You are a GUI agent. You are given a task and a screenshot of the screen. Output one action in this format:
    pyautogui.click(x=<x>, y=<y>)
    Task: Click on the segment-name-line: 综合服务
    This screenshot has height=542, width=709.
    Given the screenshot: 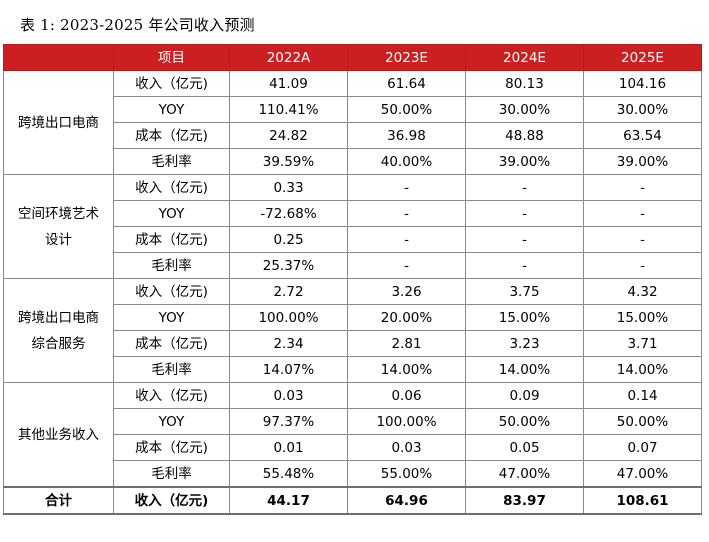 What is the action you would take?
    pyautogui.click(x=58, y=343)
    